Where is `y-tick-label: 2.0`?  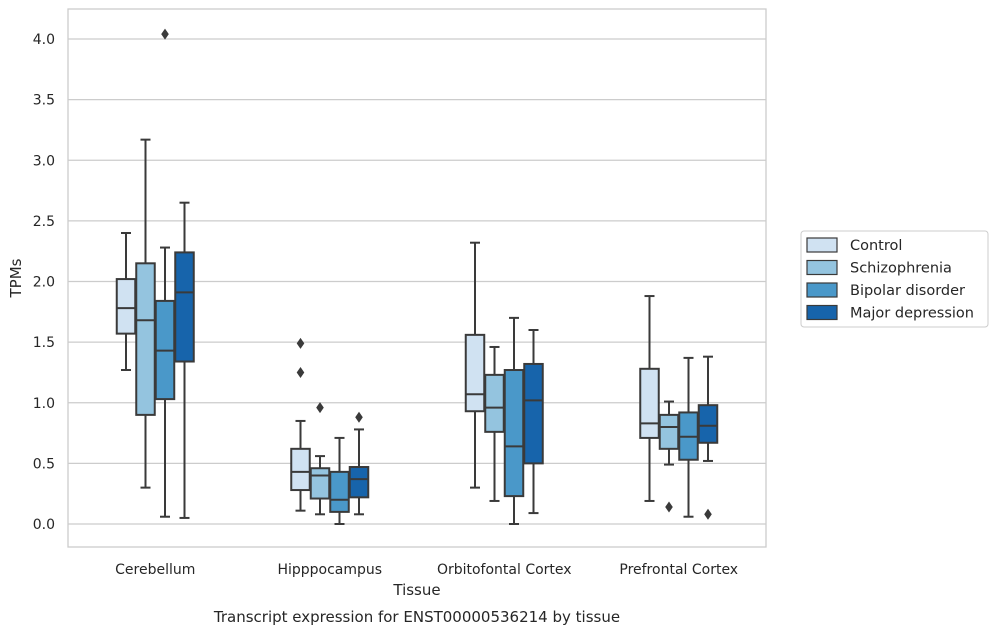
y-tick-label: 2.0 is located at coordinates (44, 283).